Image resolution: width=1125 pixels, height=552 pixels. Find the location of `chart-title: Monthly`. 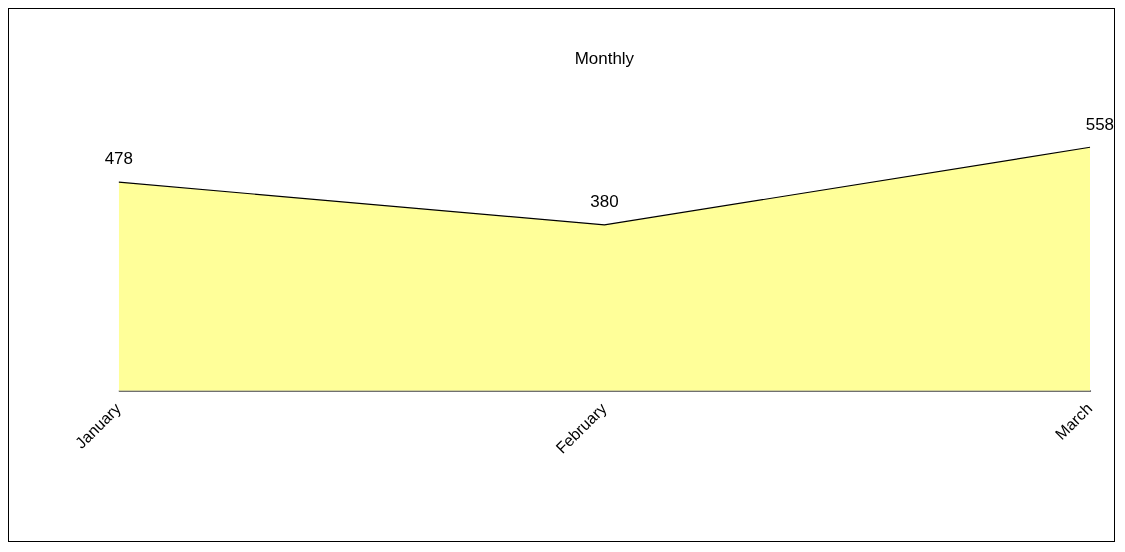

chart-title: Monthly is located at coordinates (604, 58).